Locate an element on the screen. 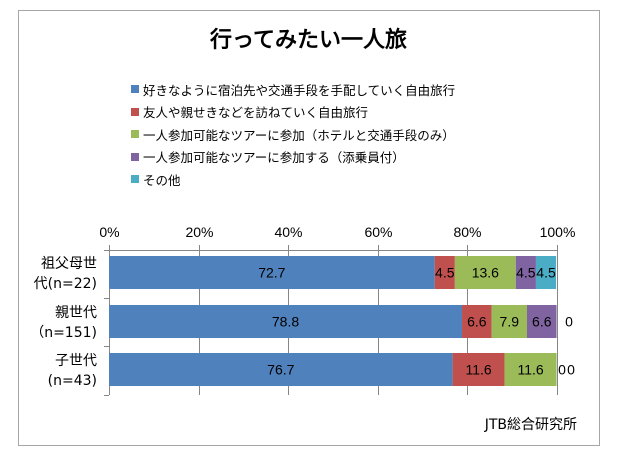 The height and width of the screenshot is (461, 617). x-tick-label: 20% is located at coordinates (199, 232).